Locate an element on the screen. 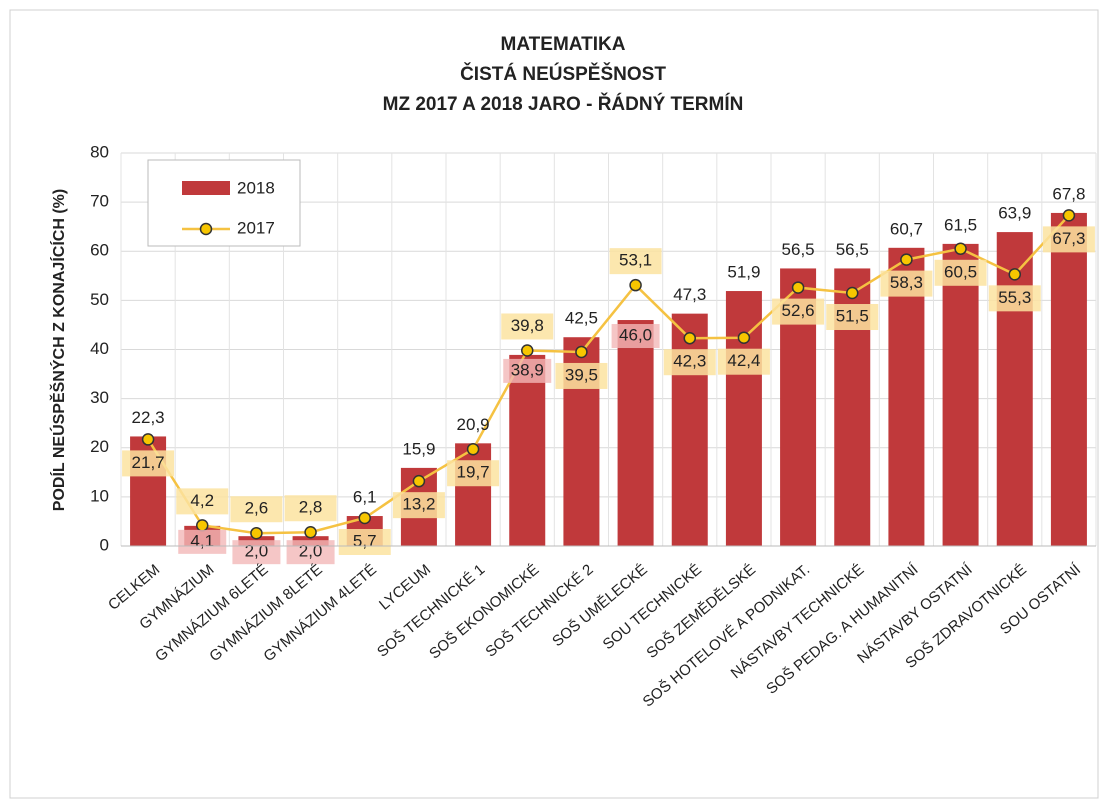 The height and width of the screenshot is (809, 1111). line-value-label: 19,7 is located at coordinates (473, 472).